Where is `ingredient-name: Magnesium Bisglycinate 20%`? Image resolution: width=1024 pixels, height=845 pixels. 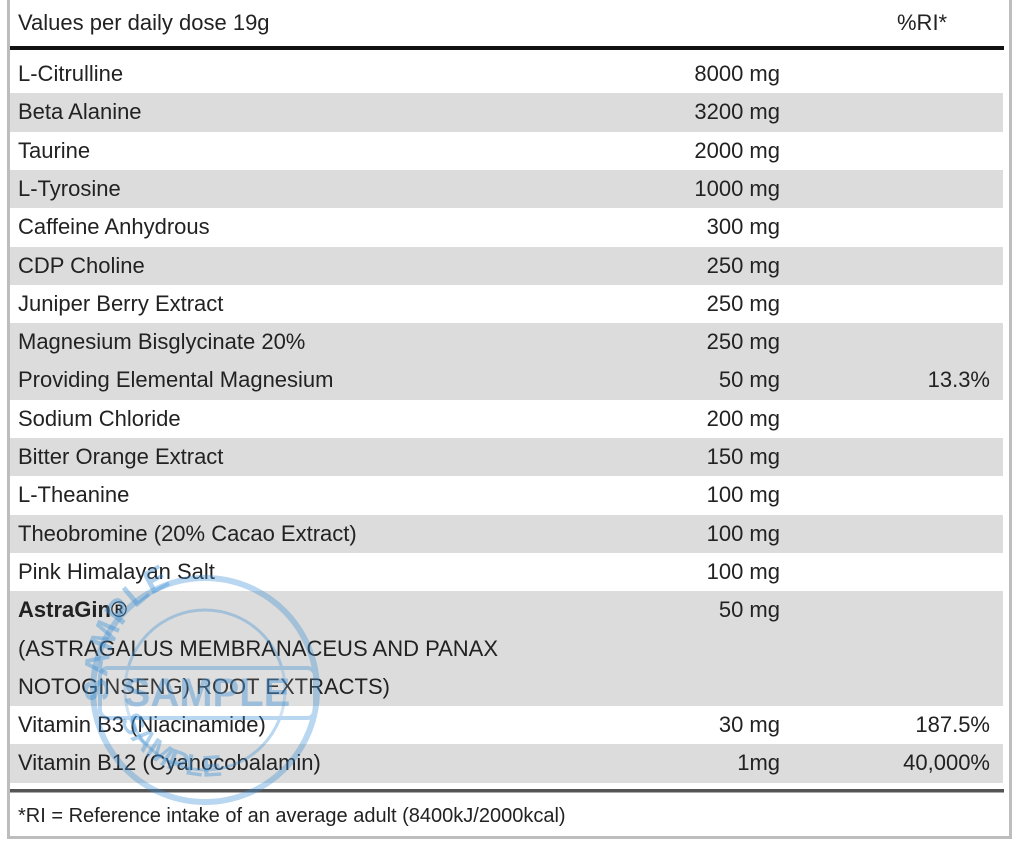 ingredient-name: Magnesium Bisglycinate 20% is located at coordinates (162, 342).